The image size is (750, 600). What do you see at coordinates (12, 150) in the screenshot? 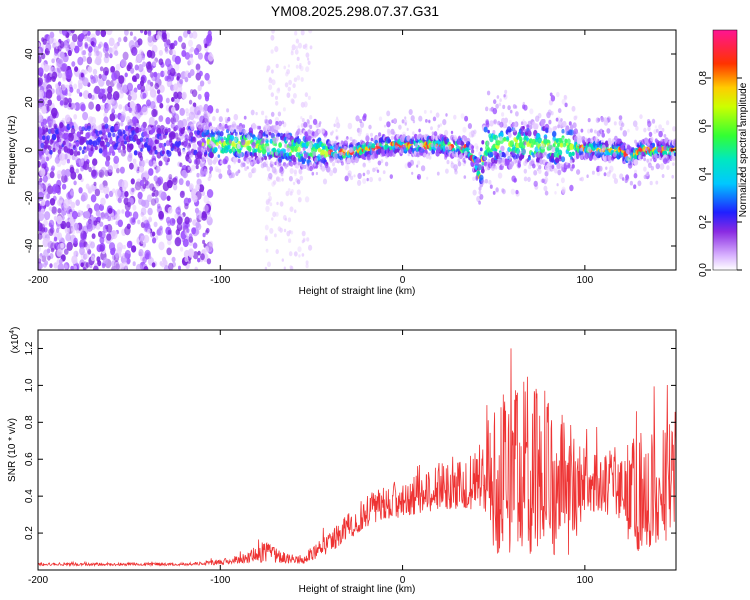
I see `spectrogram-y-axis-label: Frequency (Hz)` at bounding box center [12, 150].